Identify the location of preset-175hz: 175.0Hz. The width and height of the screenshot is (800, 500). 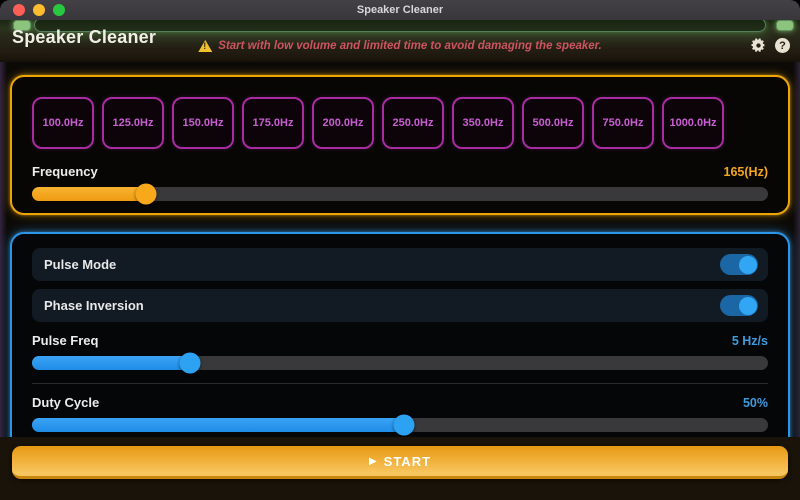
(273, 123).